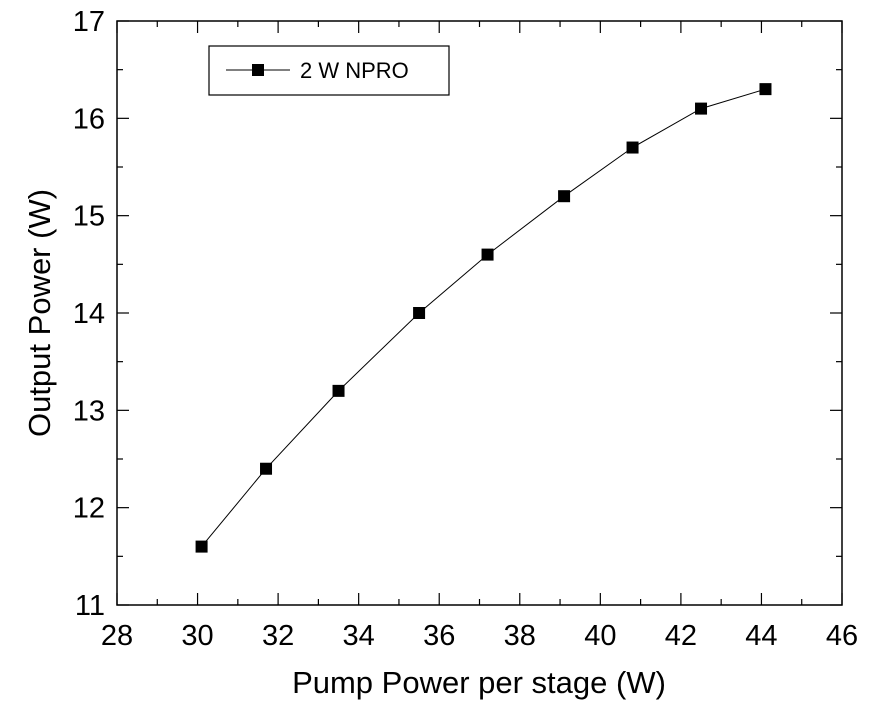  What do you see at coordinates (89, 509) in the screenshot?
I see `y-tick-label: 12` at bounding box center [89, 509].